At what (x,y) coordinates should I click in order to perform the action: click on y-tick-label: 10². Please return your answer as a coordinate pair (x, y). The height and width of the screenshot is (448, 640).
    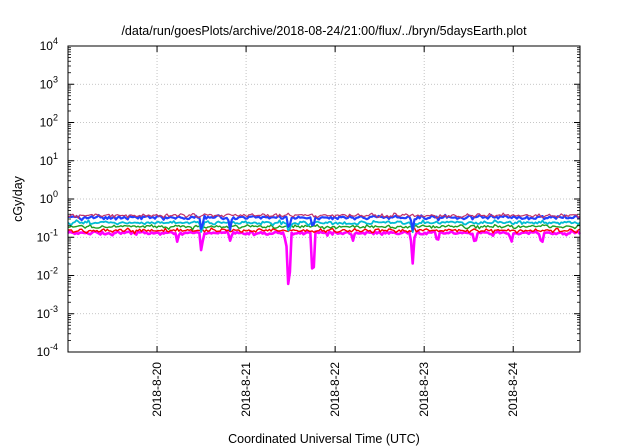
    Looking at the image, I should click on (49, 121).